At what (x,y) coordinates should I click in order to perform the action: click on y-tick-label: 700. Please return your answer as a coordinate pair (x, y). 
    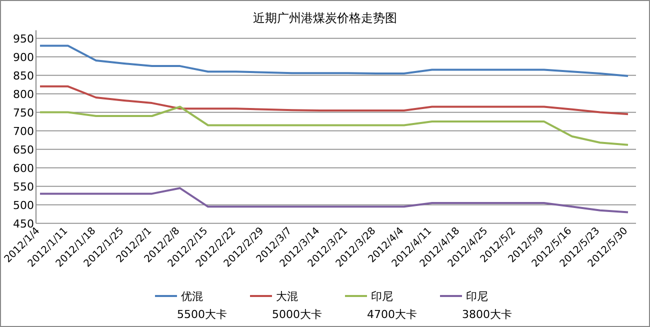
    Looking at the image, I should click on (23, 131).